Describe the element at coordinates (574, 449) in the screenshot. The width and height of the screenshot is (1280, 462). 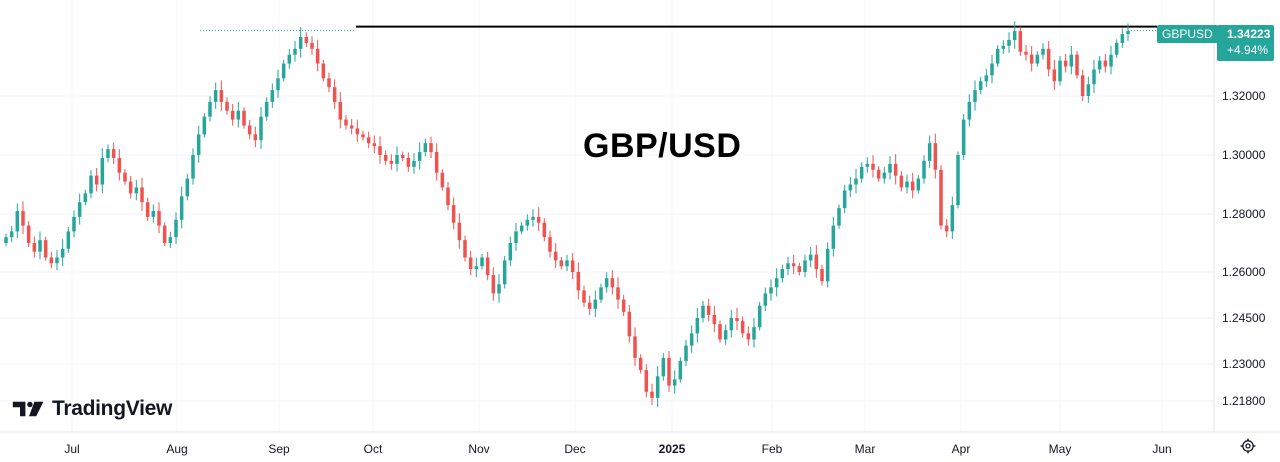
I see `x-tick-label: Dec` at that location.